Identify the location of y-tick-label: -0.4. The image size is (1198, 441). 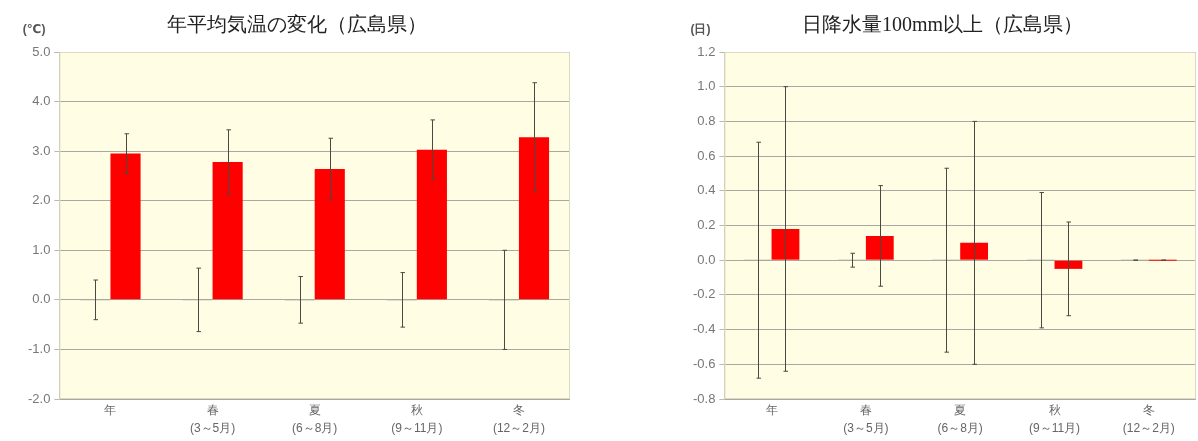
(704, 329).